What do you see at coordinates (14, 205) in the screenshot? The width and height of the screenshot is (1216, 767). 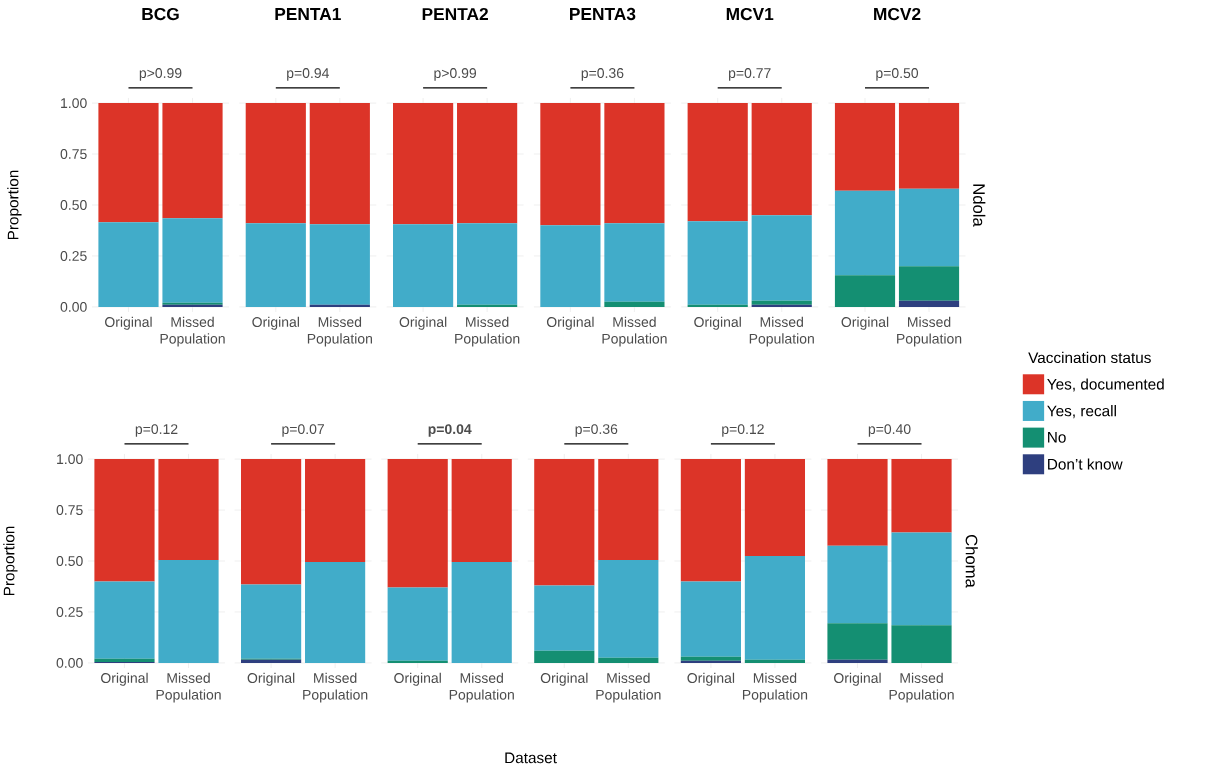 I see `y-axis-title: Proportion` at bounding box center [14, 205].